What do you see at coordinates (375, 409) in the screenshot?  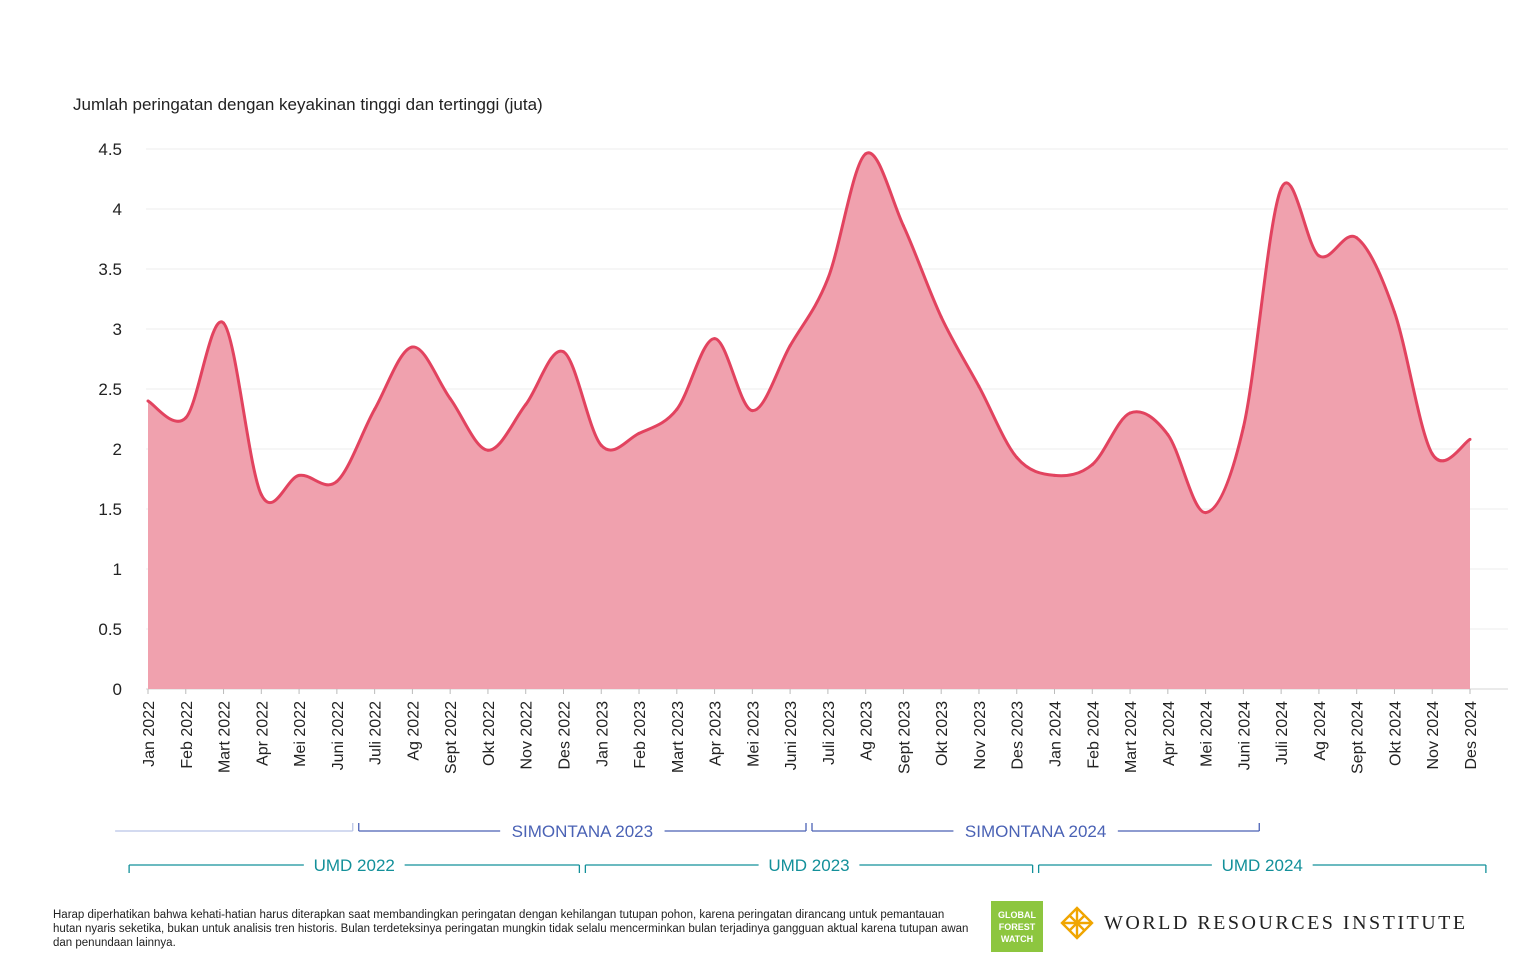 I see `data-point-juli-2022` at bounding box center [375, 409].